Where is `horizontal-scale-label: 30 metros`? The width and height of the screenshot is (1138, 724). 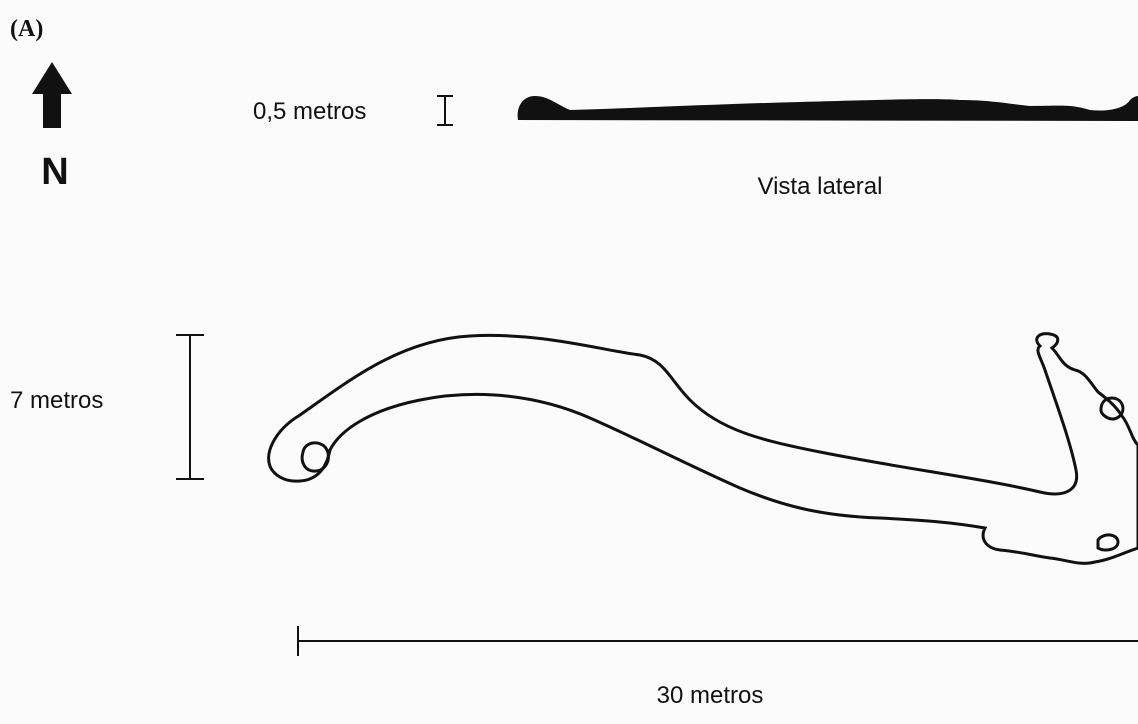
horizontal-scale-label: 30 metros is located at coordinates (710, 695).